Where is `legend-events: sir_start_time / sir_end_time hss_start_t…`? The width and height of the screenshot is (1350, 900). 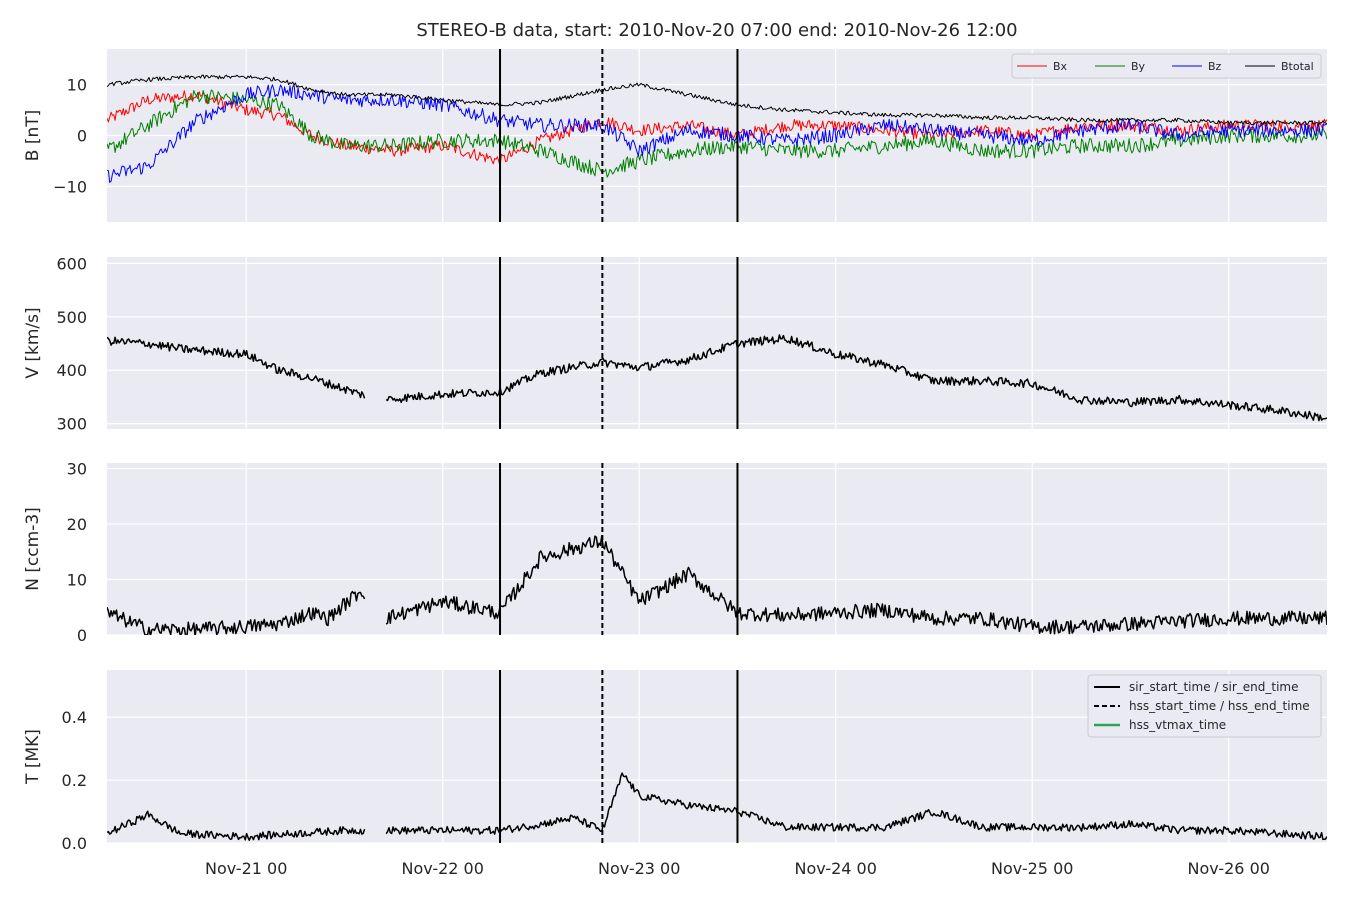 legend-events: sir_start_time / sir_end_time hss_start_t… is located at coordinates (1204, 706).